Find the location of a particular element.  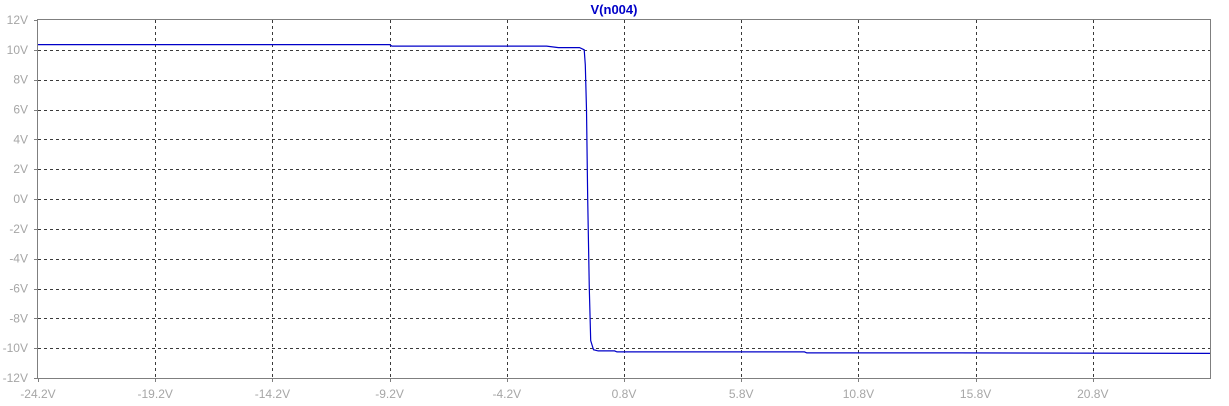

y-axis-ticks: 12V 10V 8V 6V 4V 2V 0V -2V -4V -6V -8V -10V -12V is located at coordinates (20, 199).